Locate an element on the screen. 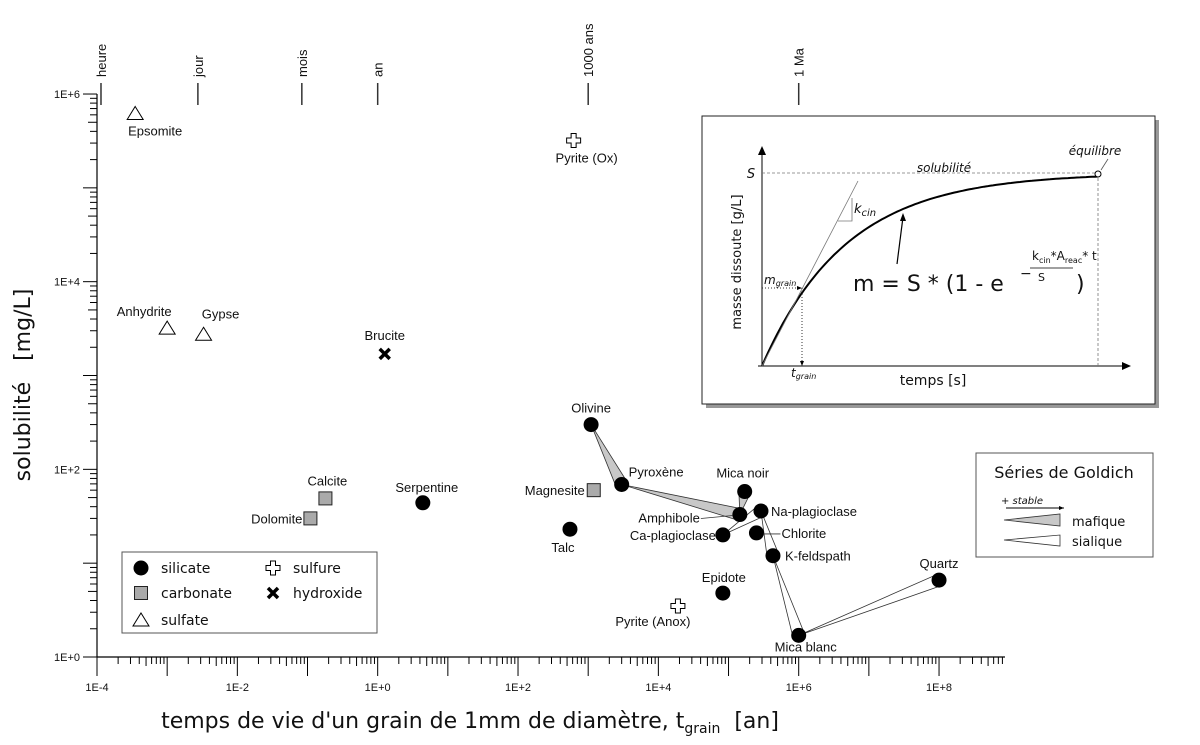 Image resolution: width=1200 pixels, height=745 pixels. point-label: K-feldspath is located at coordinates (818, 556).